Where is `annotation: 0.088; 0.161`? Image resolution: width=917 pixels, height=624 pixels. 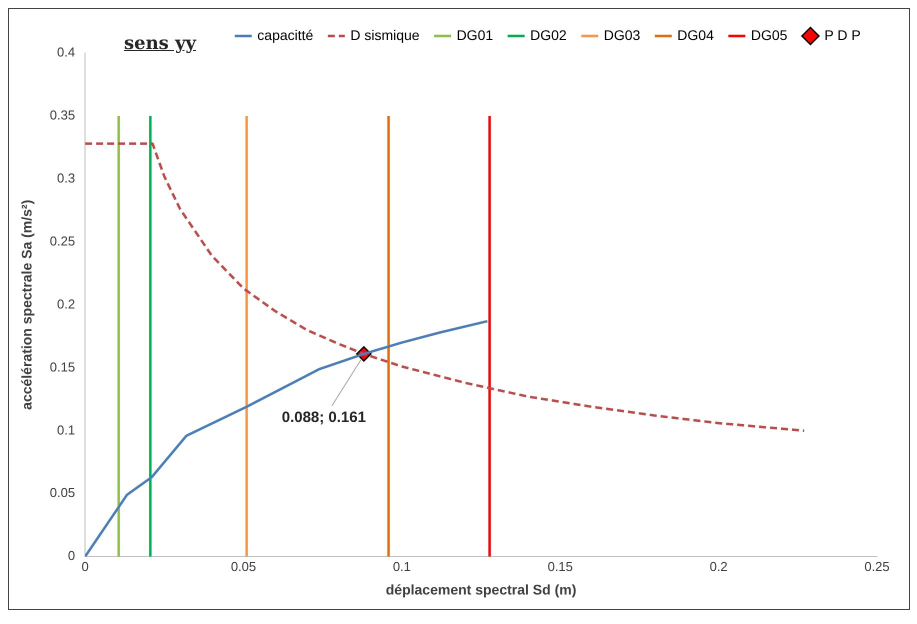
annotation: 0.088; 0.161 is located at coordinates (324, 417).